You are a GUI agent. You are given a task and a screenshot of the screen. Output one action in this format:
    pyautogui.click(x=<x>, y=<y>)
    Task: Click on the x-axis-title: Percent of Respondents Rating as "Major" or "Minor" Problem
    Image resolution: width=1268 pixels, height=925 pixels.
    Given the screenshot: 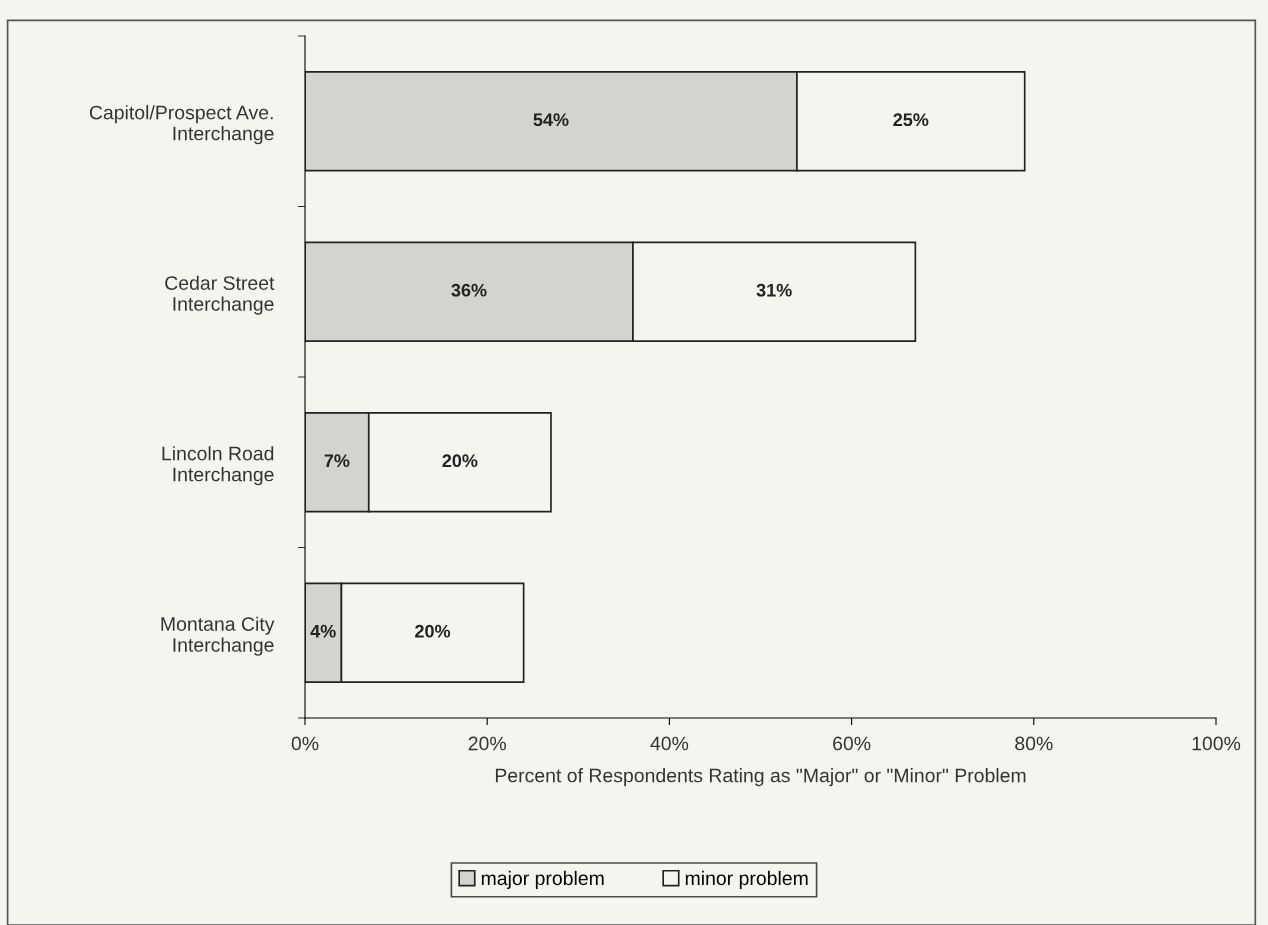 What is the action you would take?
    pyautogui.click(x=760, y=777)
    